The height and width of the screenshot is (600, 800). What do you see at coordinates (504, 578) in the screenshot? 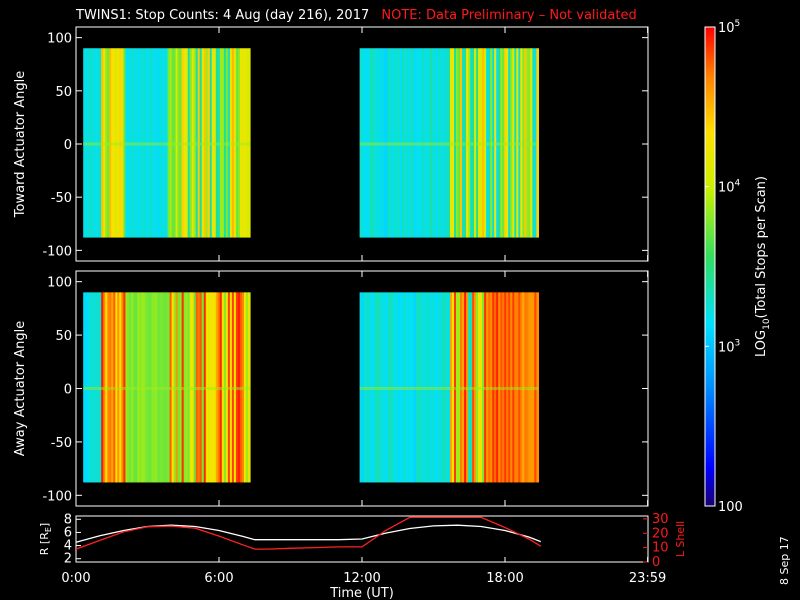
I see `time-tick-label: 18:00` at bounding box center [504, 578].